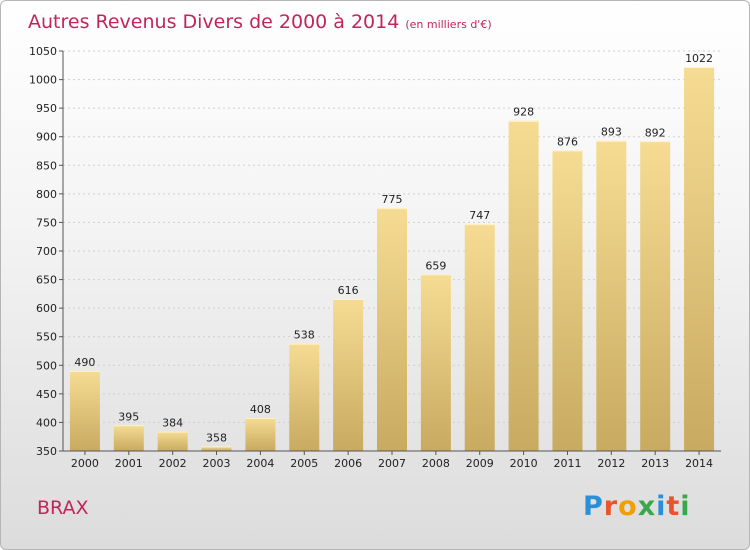 Image resolution: width=750 pixels, height=550 pixels. Describe the element at coordinates (129, 463) in the screenshot. I see `x-tick-label-2001: 2001` at that location.